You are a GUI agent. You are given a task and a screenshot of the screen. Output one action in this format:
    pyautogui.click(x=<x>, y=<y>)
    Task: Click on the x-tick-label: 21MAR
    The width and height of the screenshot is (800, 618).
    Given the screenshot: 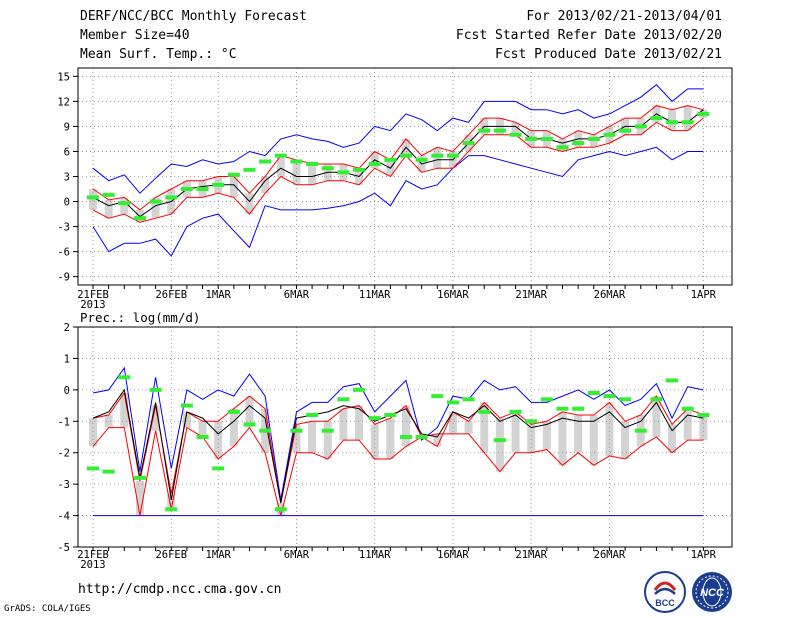 What is the action you would take?
    pyautogui.click(x=531, y=295)
    